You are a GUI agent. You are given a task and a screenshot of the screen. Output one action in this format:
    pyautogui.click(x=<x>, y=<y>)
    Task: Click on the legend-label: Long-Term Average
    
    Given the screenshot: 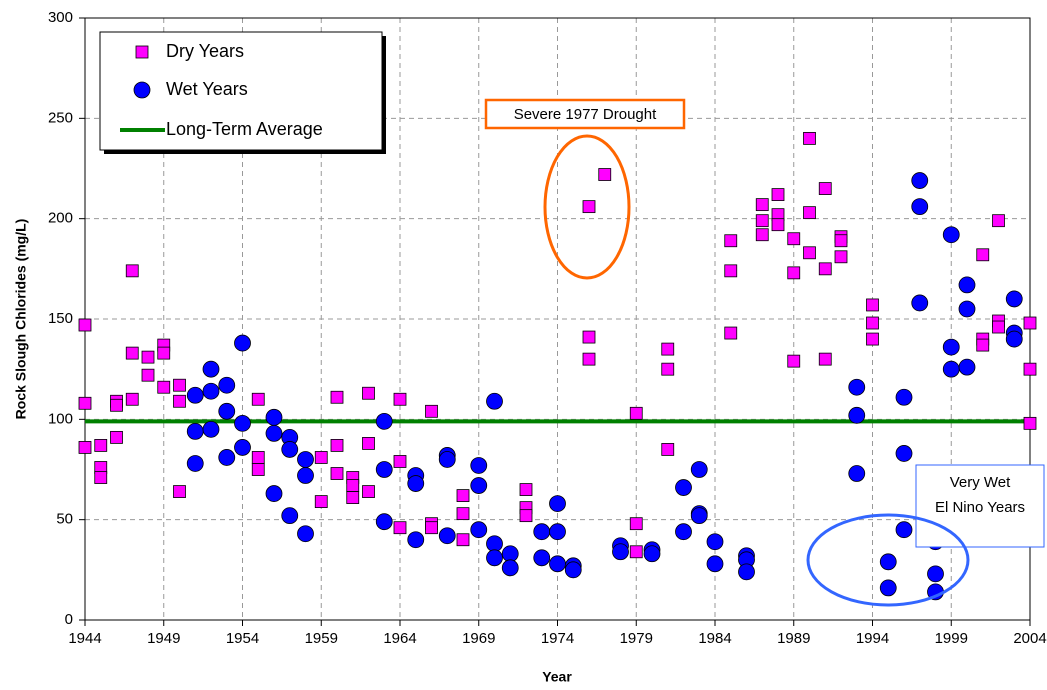 What is the action you would take?
    pyautogui.click(x=244, y=129)
    